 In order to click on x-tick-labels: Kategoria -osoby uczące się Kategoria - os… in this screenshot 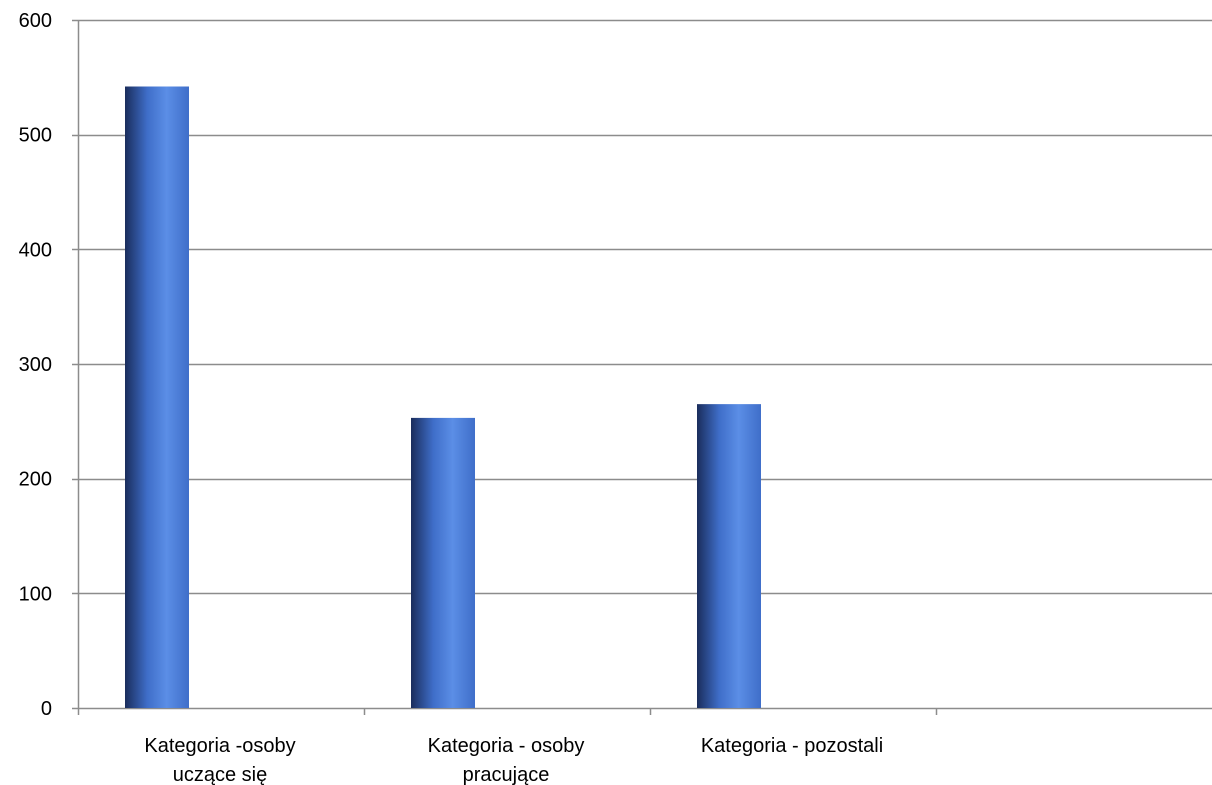, I will do `click(513, 760)`.